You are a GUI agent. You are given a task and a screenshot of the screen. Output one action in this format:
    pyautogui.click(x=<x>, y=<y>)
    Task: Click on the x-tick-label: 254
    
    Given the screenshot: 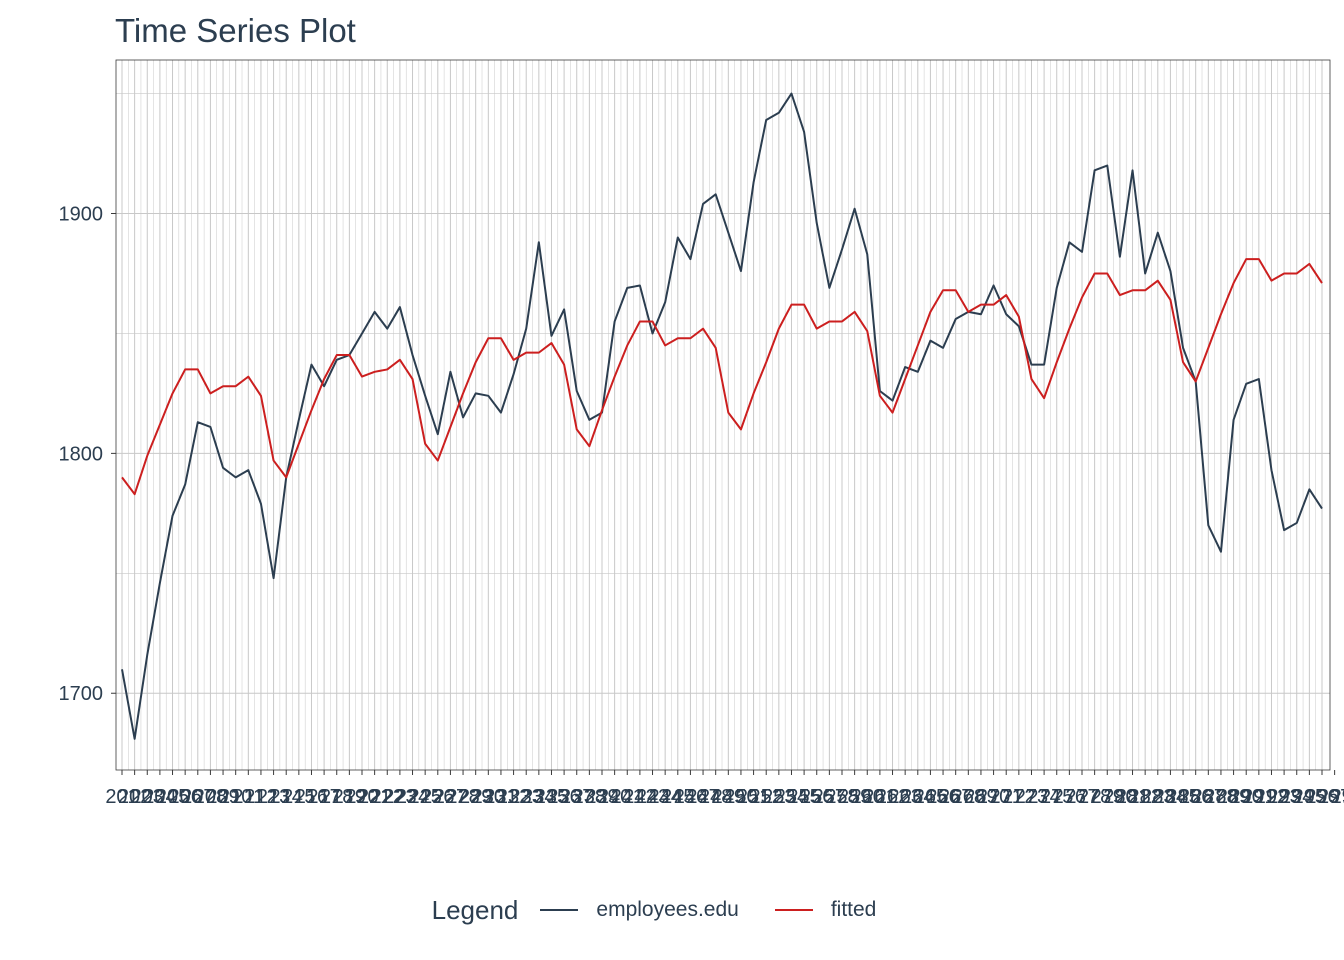 What is the action you would take?
    pyautogui.click(x=791, y=797)
    